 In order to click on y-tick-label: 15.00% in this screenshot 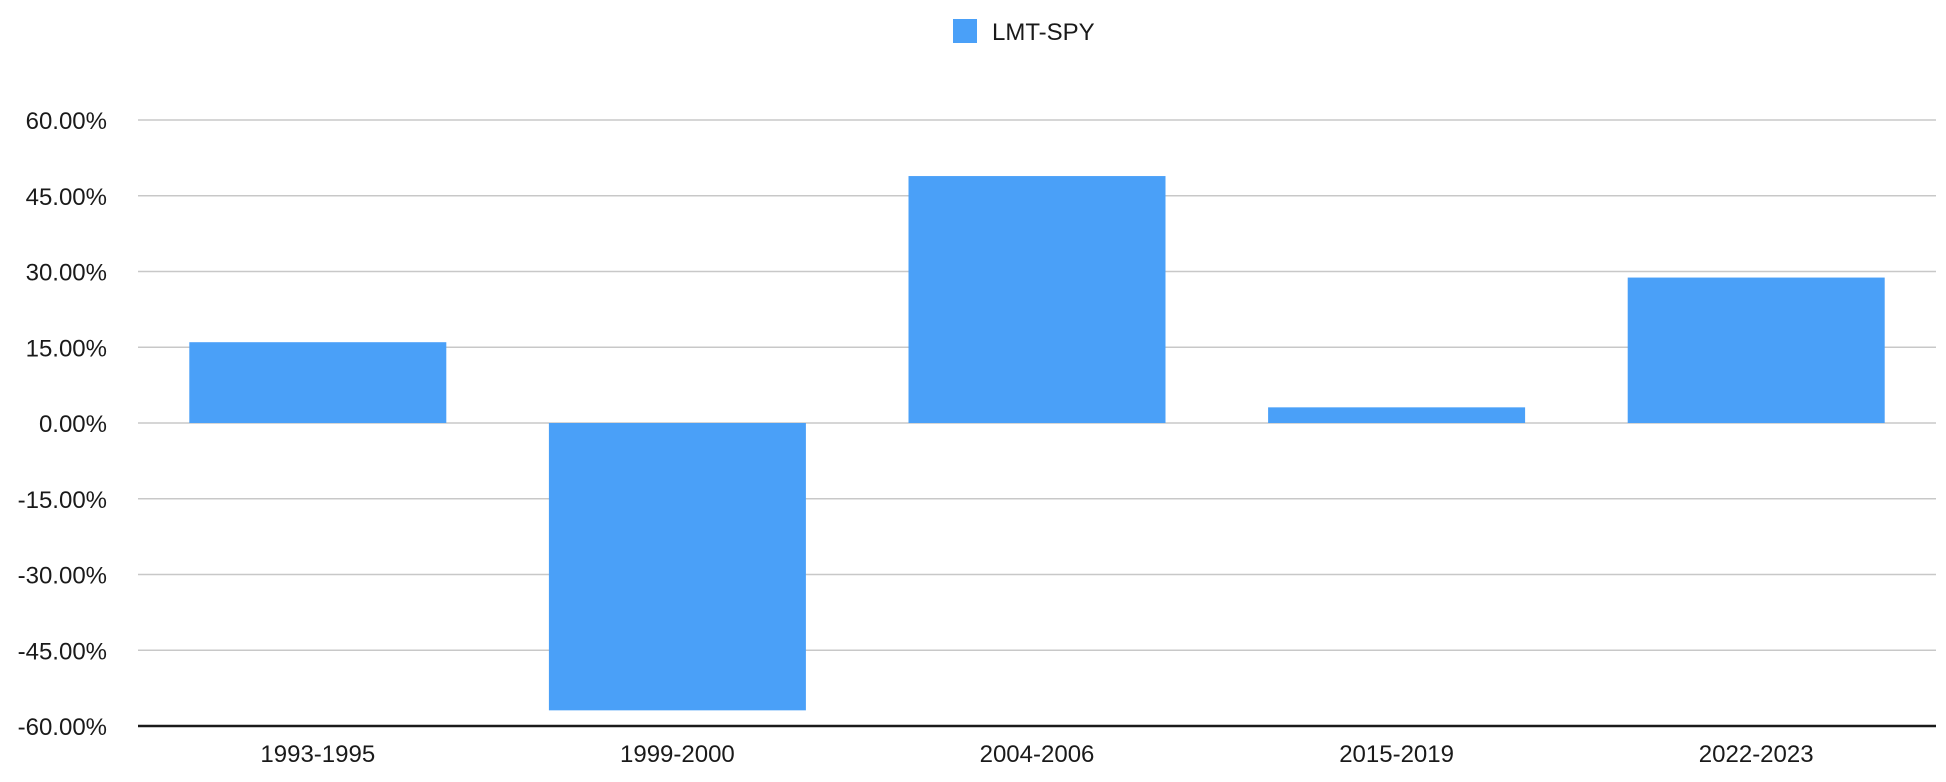, I will do `click(66, 348)`.